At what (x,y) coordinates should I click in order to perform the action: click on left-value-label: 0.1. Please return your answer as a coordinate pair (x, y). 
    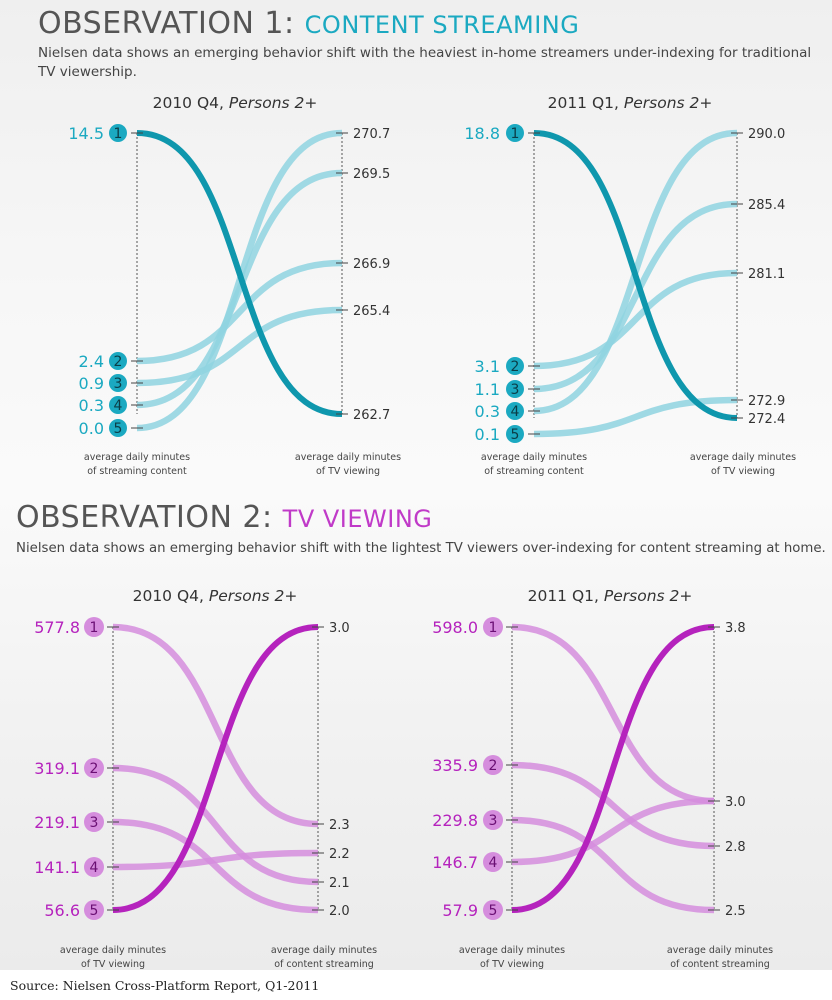
    Looking at the image, I should click on (487, 434).